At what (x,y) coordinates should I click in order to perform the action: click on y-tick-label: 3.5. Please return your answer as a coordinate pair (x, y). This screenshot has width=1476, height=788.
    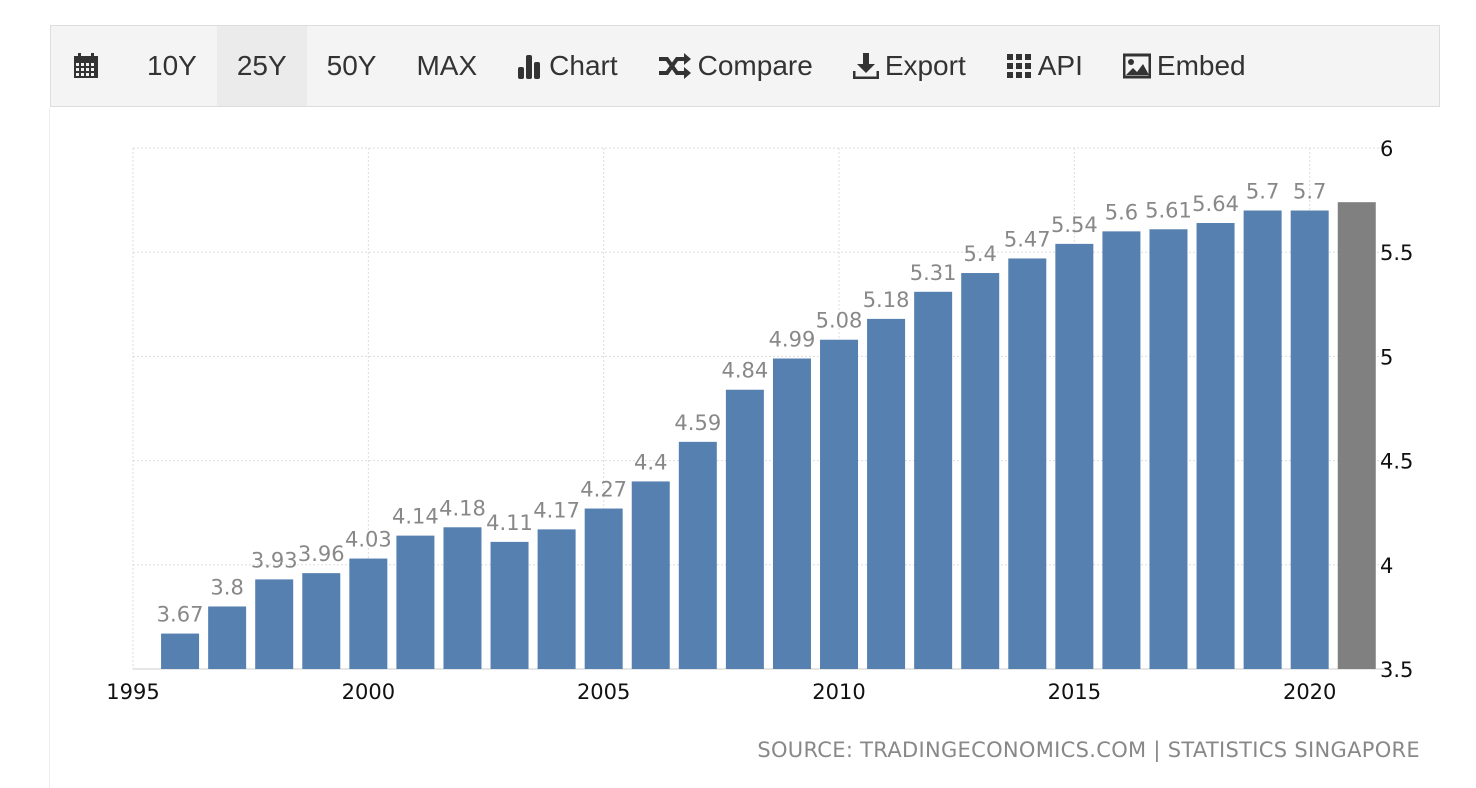
    Looking at the image, I should click on (1396, 670).